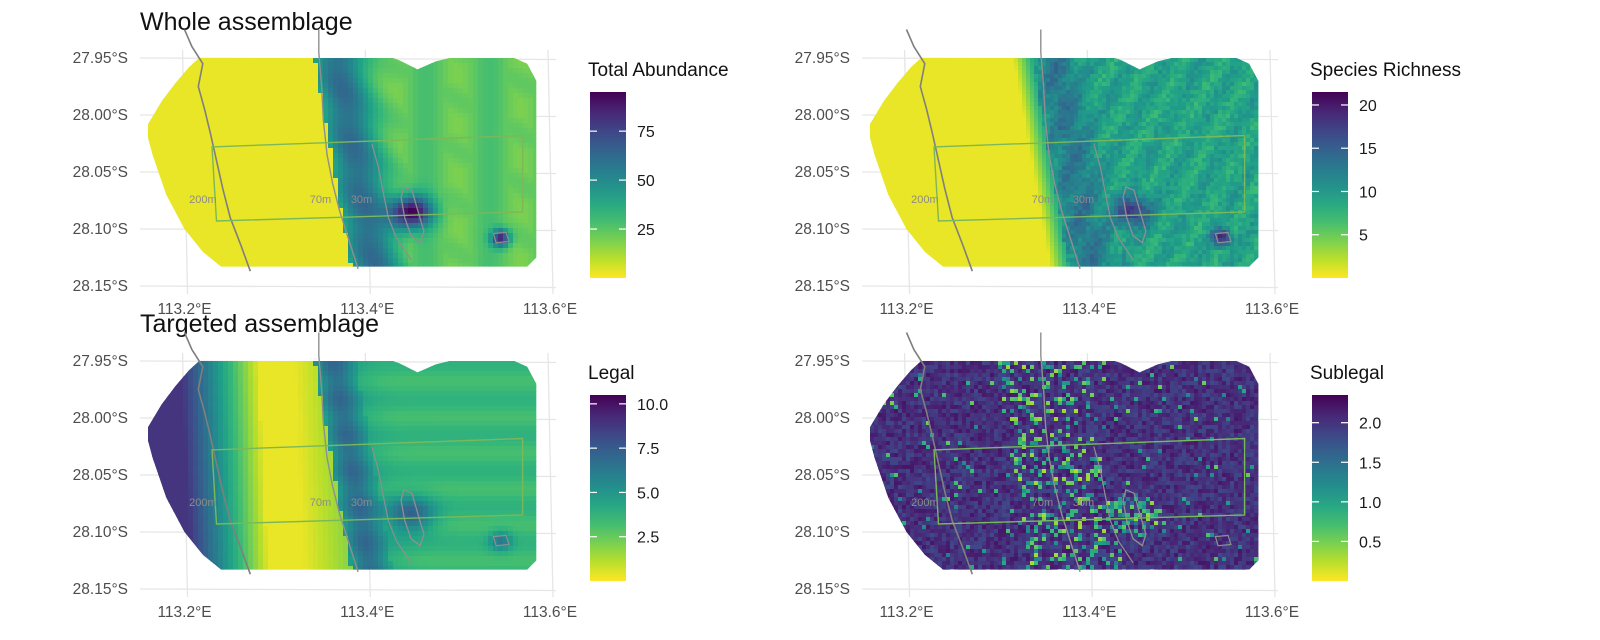  I want to click on legend-title: Total Abundance, so click(658, 70).